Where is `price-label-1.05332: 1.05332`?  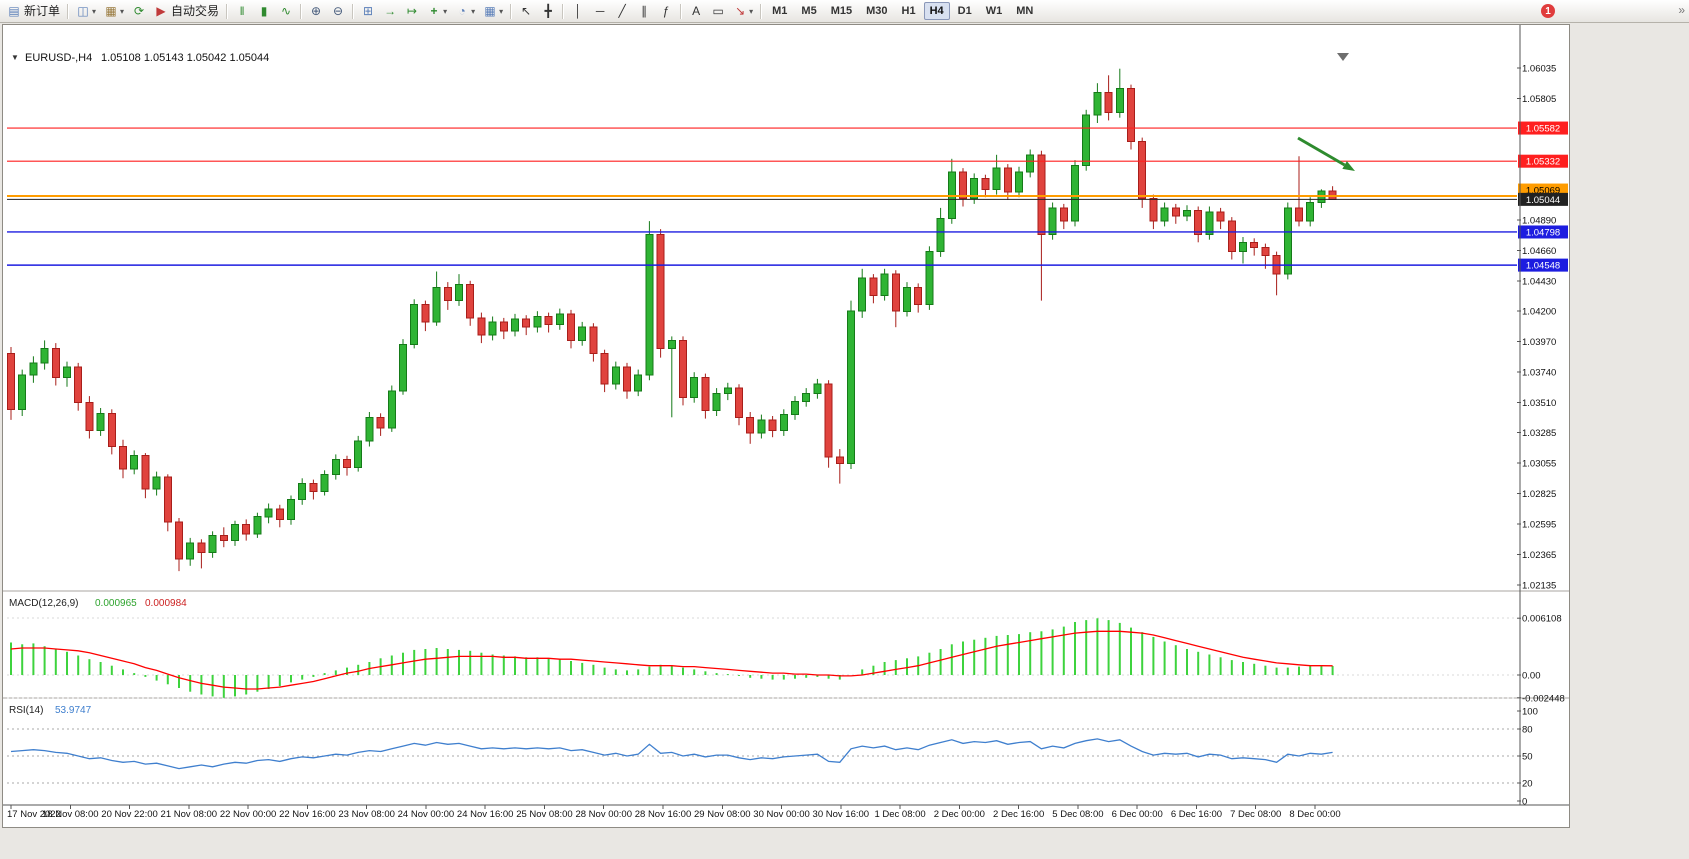 price-label-1.05332: 1.05332 is located at coordinates (1543, 162).